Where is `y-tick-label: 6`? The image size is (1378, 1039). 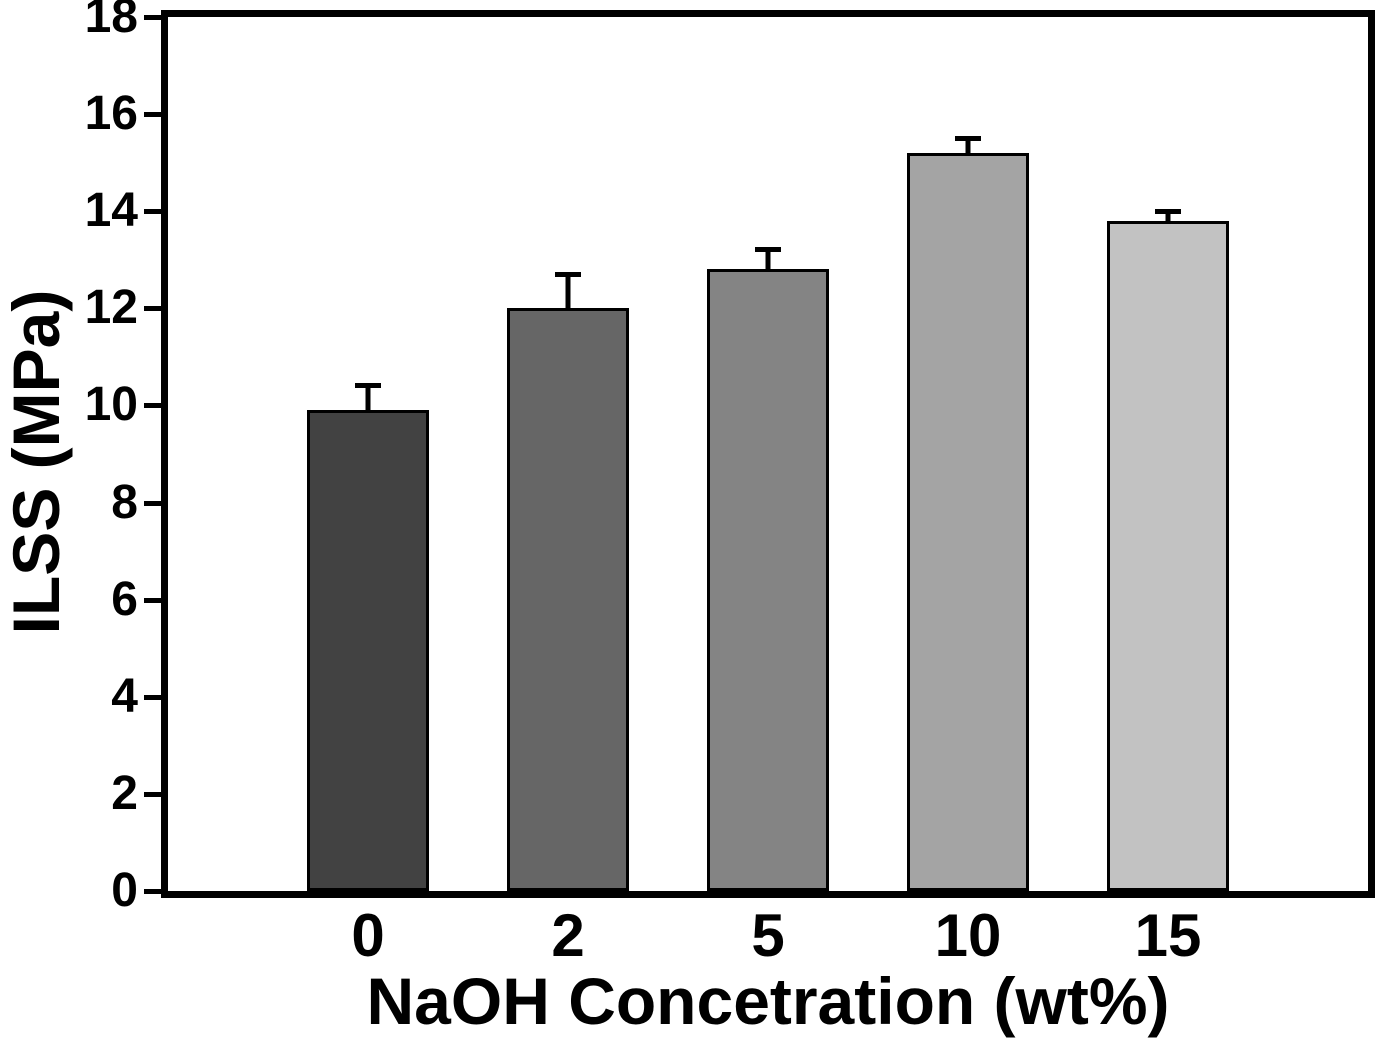
y-tick-label: 6 is located at coordinates (124, 599).